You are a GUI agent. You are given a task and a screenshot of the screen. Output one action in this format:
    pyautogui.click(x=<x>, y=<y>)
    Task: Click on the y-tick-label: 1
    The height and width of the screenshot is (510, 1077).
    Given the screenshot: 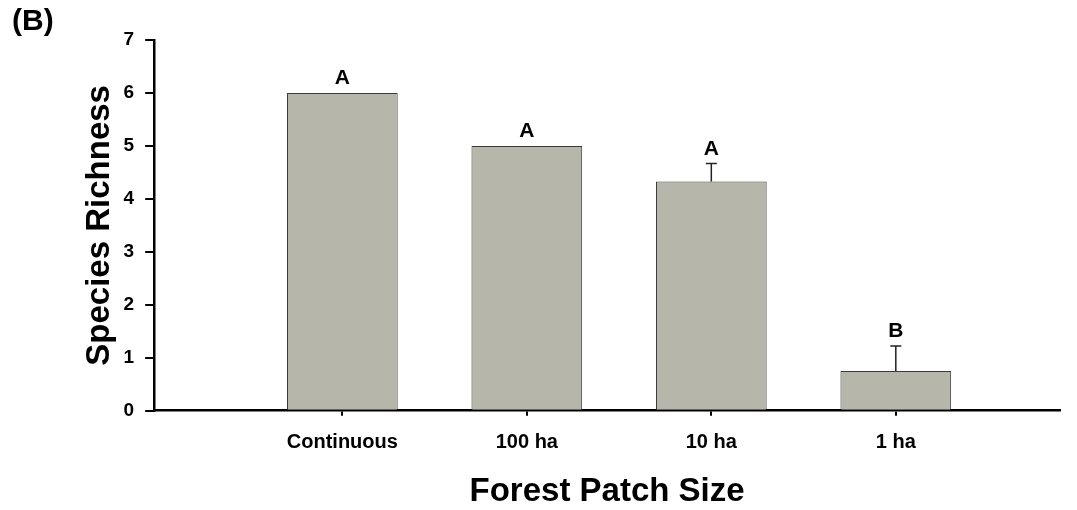 What is the action you would take?
    pyautogui.click(x=129, y=356)
    